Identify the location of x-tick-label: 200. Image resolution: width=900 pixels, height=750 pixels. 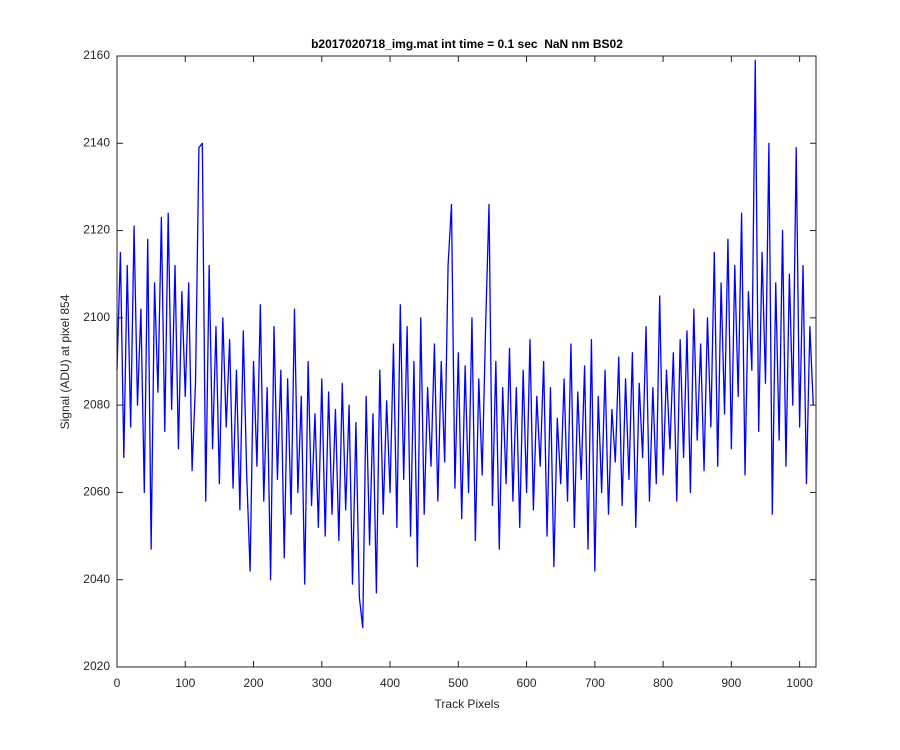
(254, 683).